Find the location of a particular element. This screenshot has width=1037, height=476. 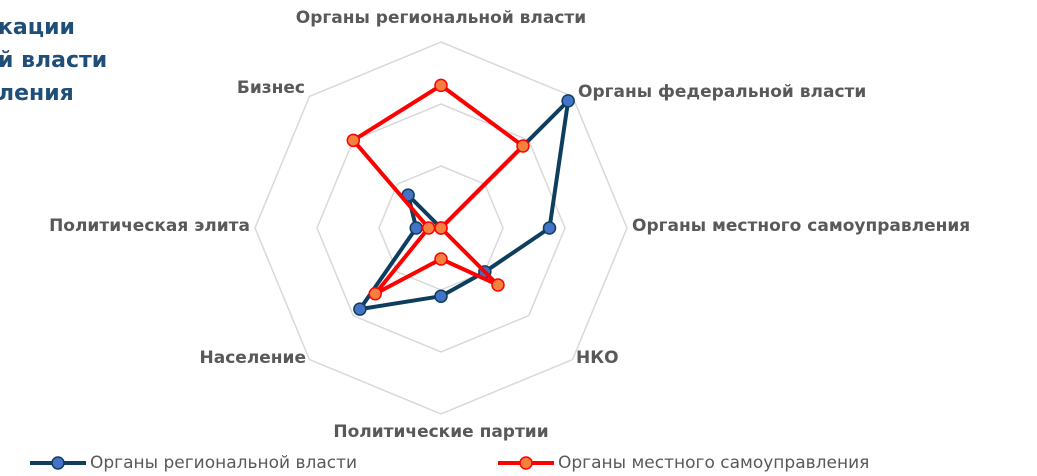

axis-label: Население is located at coordinates (253, 358).